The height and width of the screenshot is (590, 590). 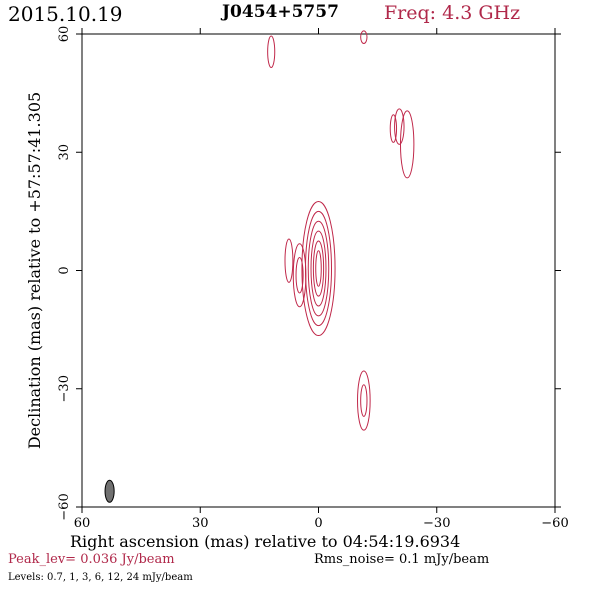 What do you see at coordinates (91, 559) in the screenshot?
I see `peak-level: Peak_lev= 0.036 Jy/beam` at bounding box center [91, 559].